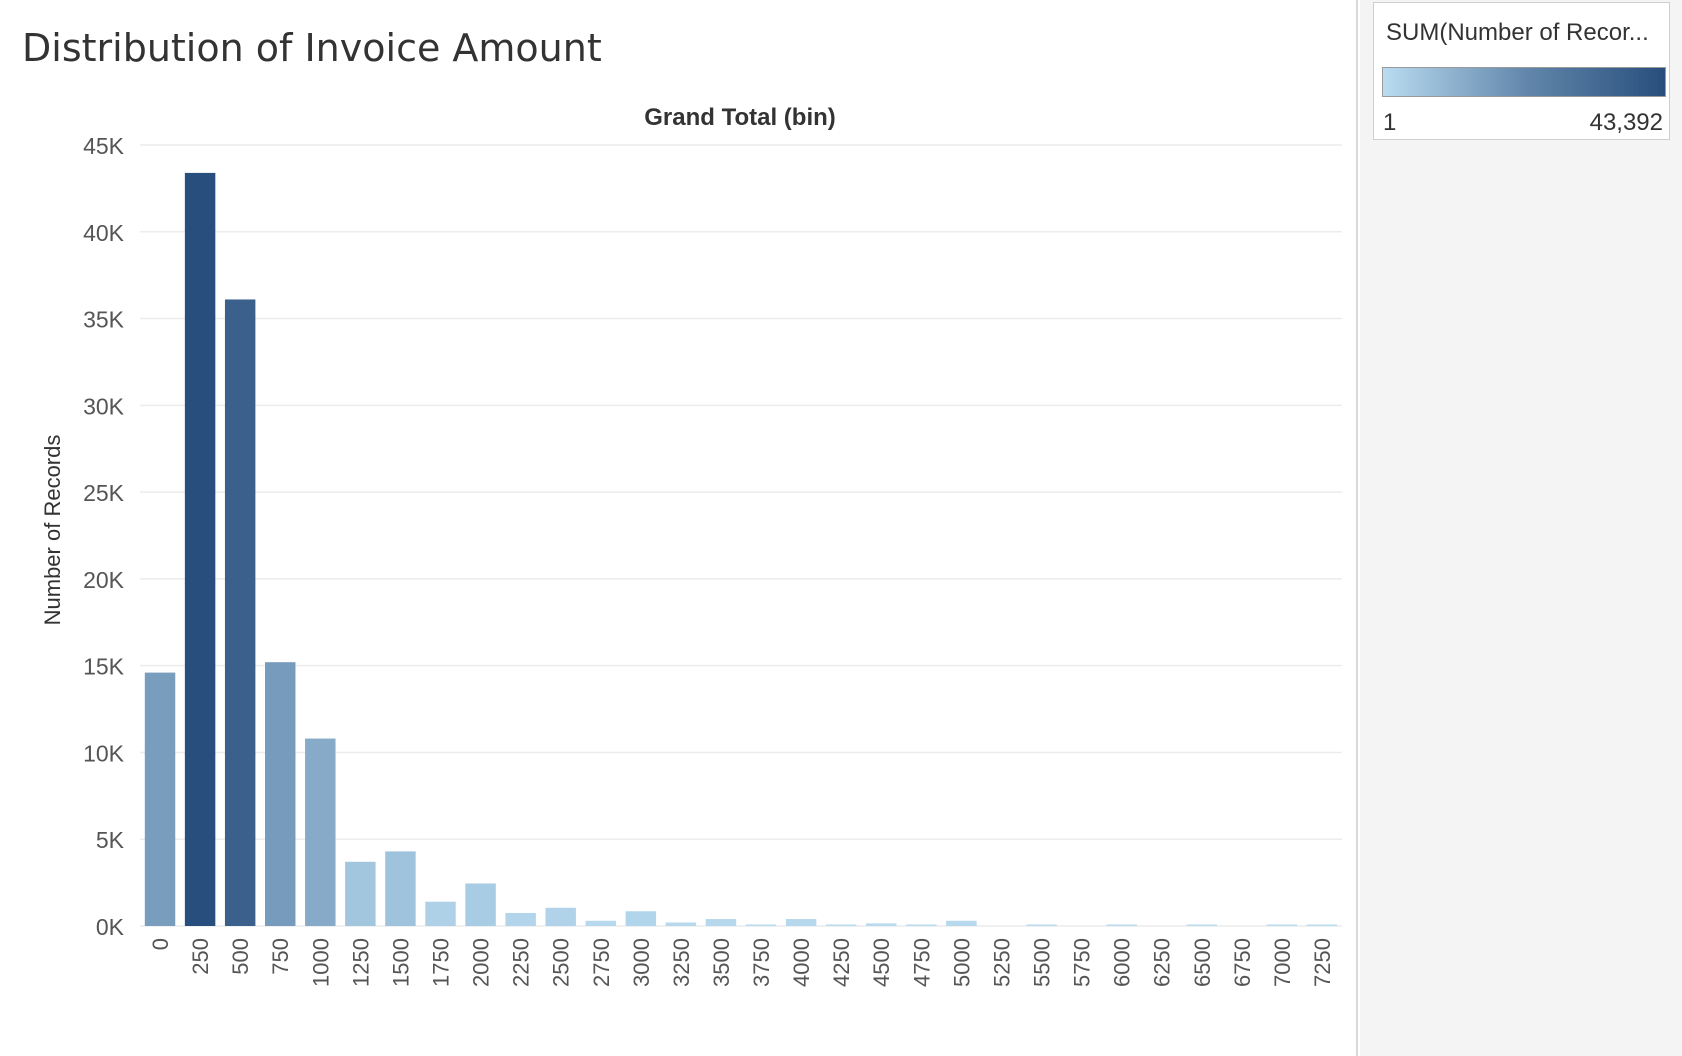 This screenshot has width=1682, height=1056. I want to click on x-tick-label: 5000, so click(961, 962).